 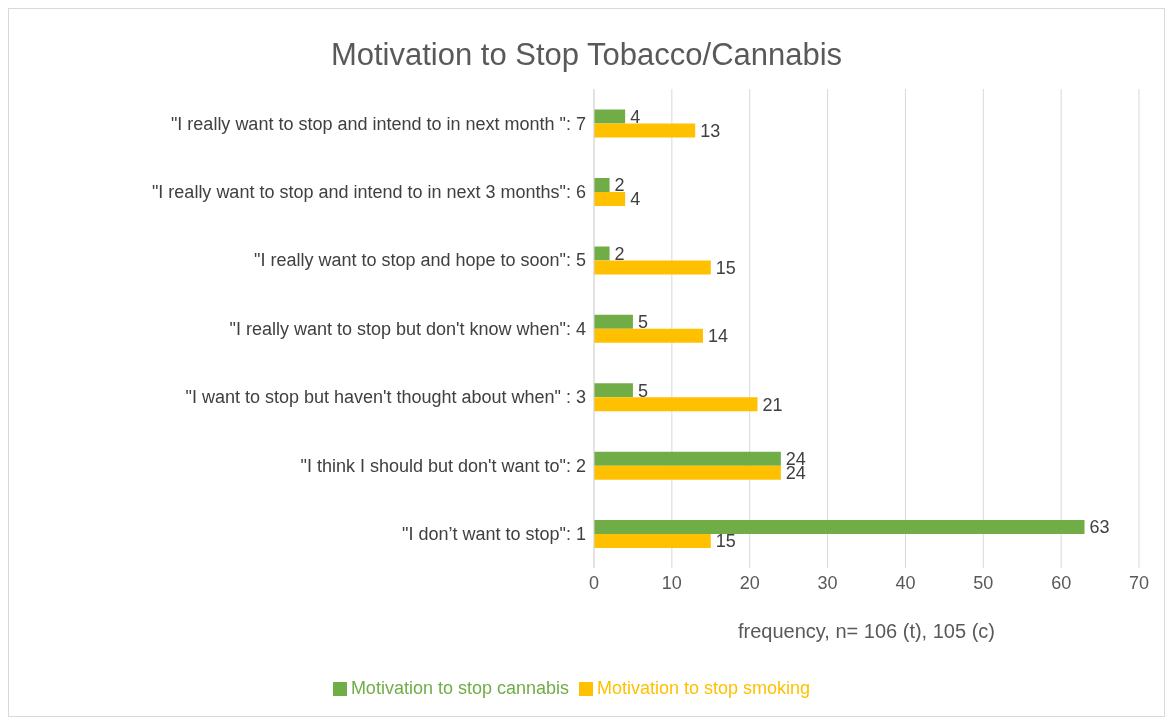 I want to click on x-tick-label: 20, so click(x=749, y=582).